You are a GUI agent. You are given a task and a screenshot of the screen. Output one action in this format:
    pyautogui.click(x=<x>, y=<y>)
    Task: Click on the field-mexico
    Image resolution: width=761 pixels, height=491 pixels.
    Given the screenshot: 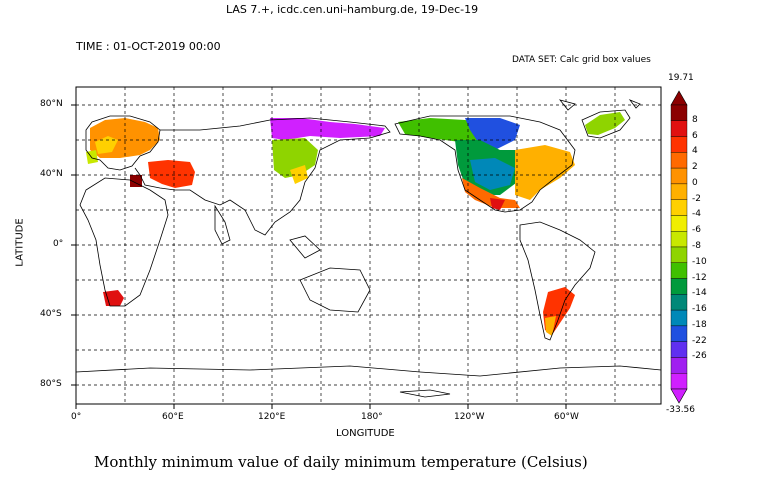 What is the action you would take?
    pyautogui.click(x=497, y=204)
    